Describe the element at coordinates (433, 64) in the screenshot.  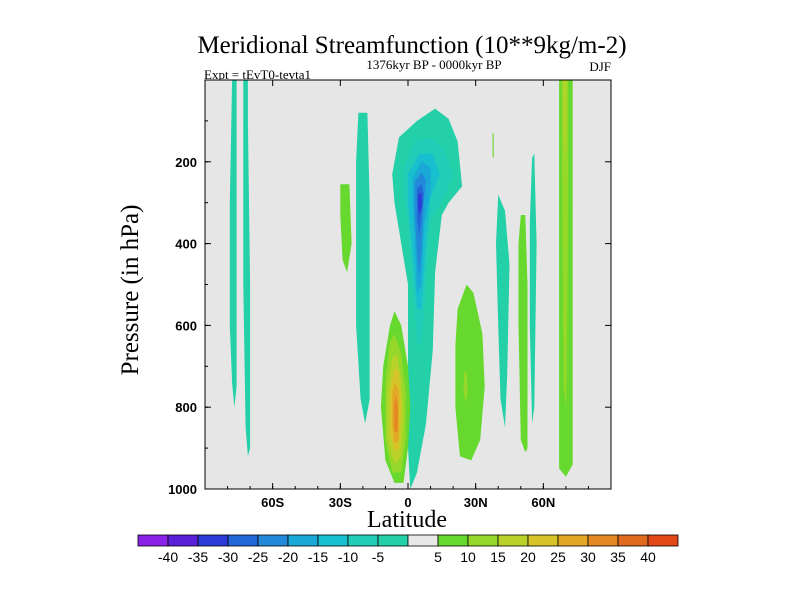
I see `period-label: 1376kyr BP - 0000kyr BP` at that location.